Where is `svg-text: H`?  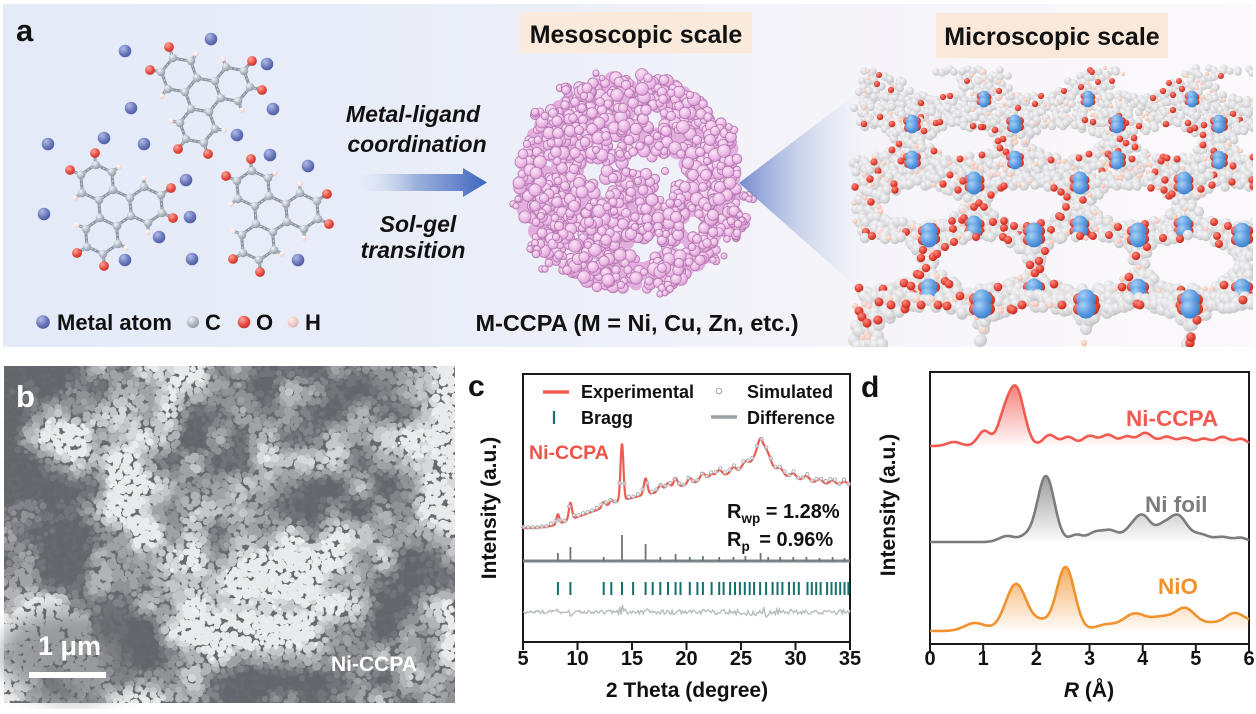 svg-text: H is located at coordinates (313, 322).